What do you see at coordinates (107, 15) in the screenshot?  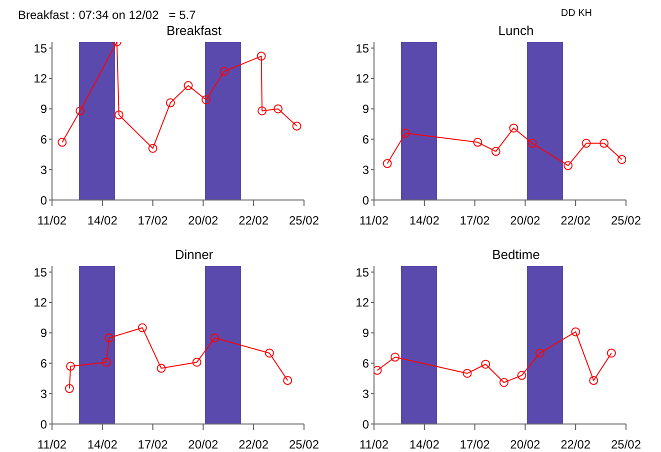 I see `text: Breakfast : 07:34 on 12/02 = 5.7` at bounding box center [107, 15].